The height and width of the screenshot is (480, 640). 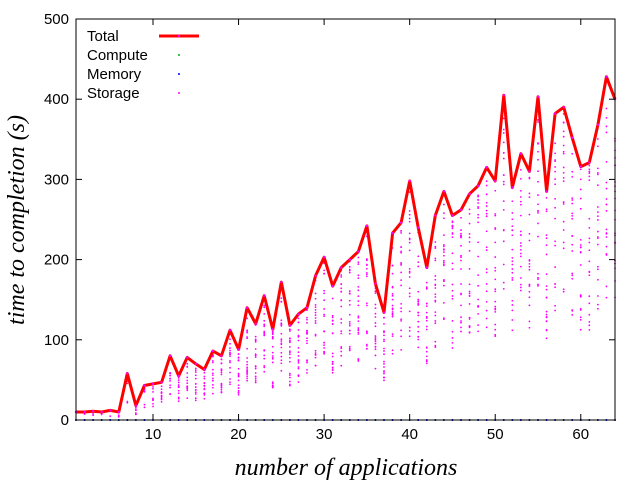 I want to click on x-tick-label: 30, so click(x=324, y=434).